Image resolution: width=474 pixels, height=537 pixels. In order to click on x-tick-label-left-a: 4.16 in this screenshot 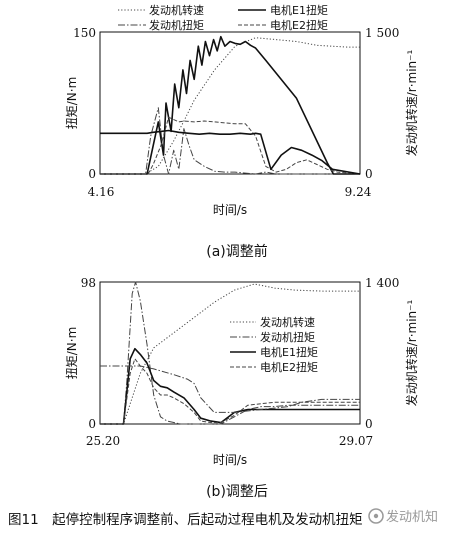, I will do `click(101, 192)`.